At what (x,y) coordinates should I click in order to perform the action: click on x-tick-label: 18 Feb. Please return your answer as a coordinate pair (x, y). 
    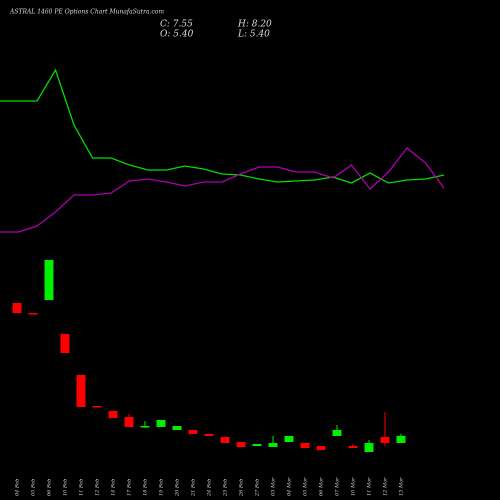
    Looking at the image, I should click on (146, 487).